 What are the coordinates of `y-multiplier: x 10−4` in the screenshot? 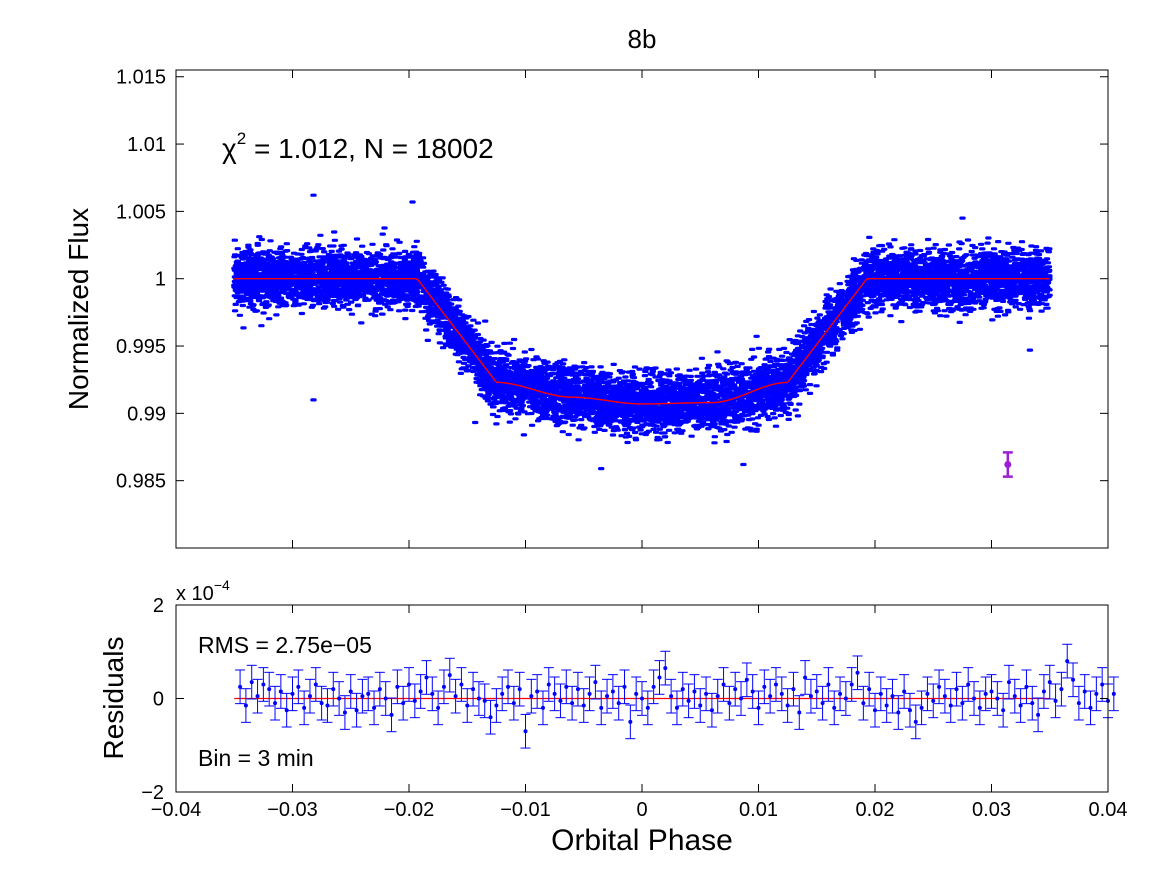 It's located at (203, 591).